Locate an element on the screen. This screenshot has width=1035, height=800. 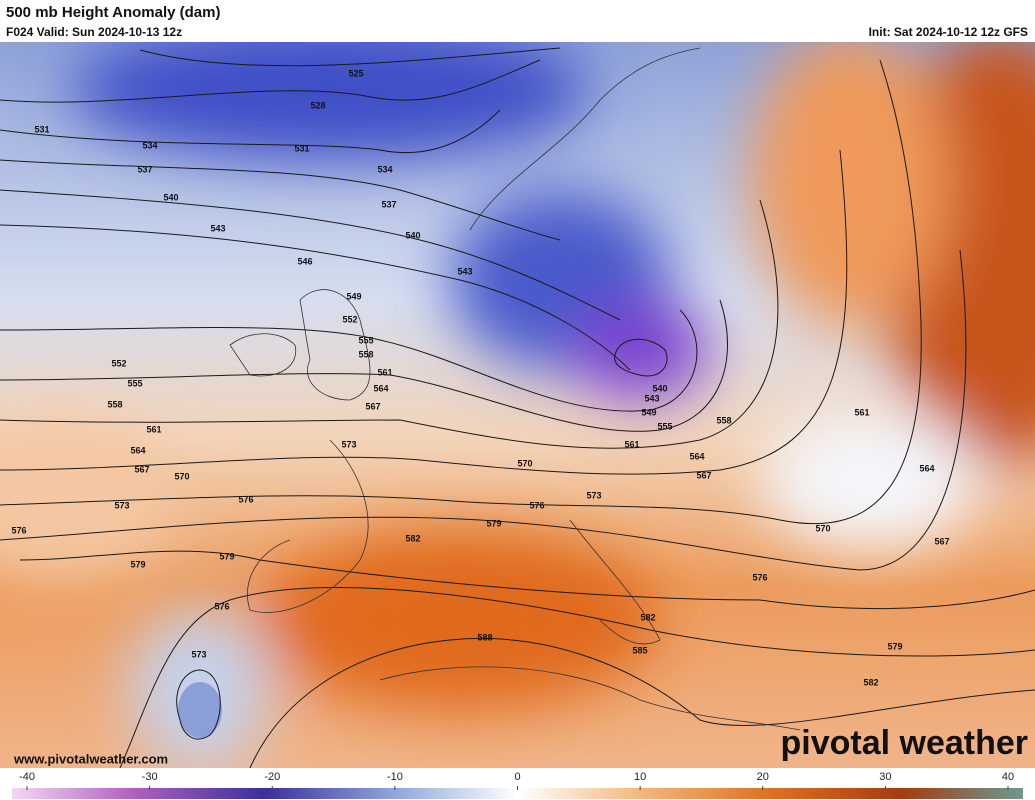
colorbar-tick-label: 10 is located at coordinates (640, 777).